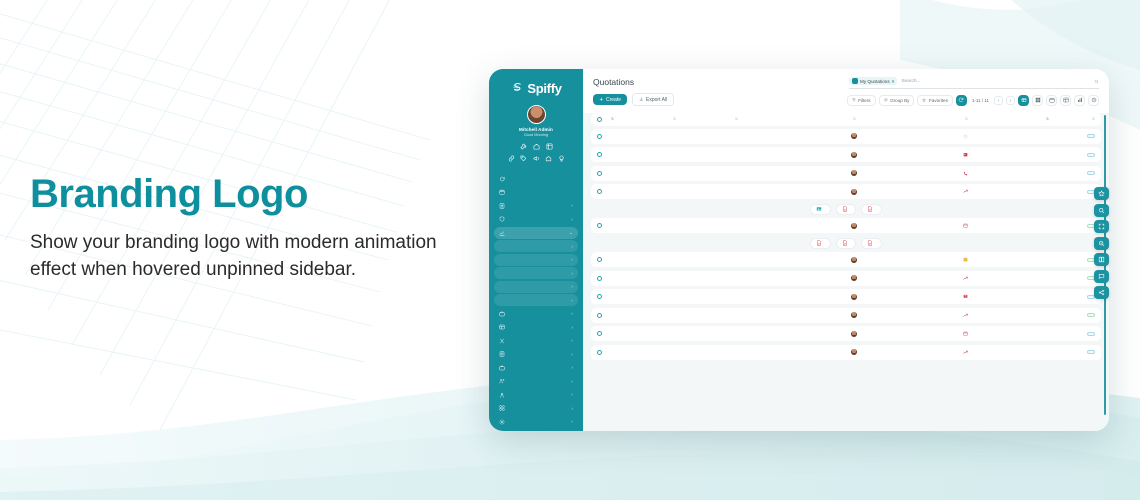  What do you see at coordinates (523, 158) in the screenshot?
I see `tag-icon` at bounding box center [523, 158].